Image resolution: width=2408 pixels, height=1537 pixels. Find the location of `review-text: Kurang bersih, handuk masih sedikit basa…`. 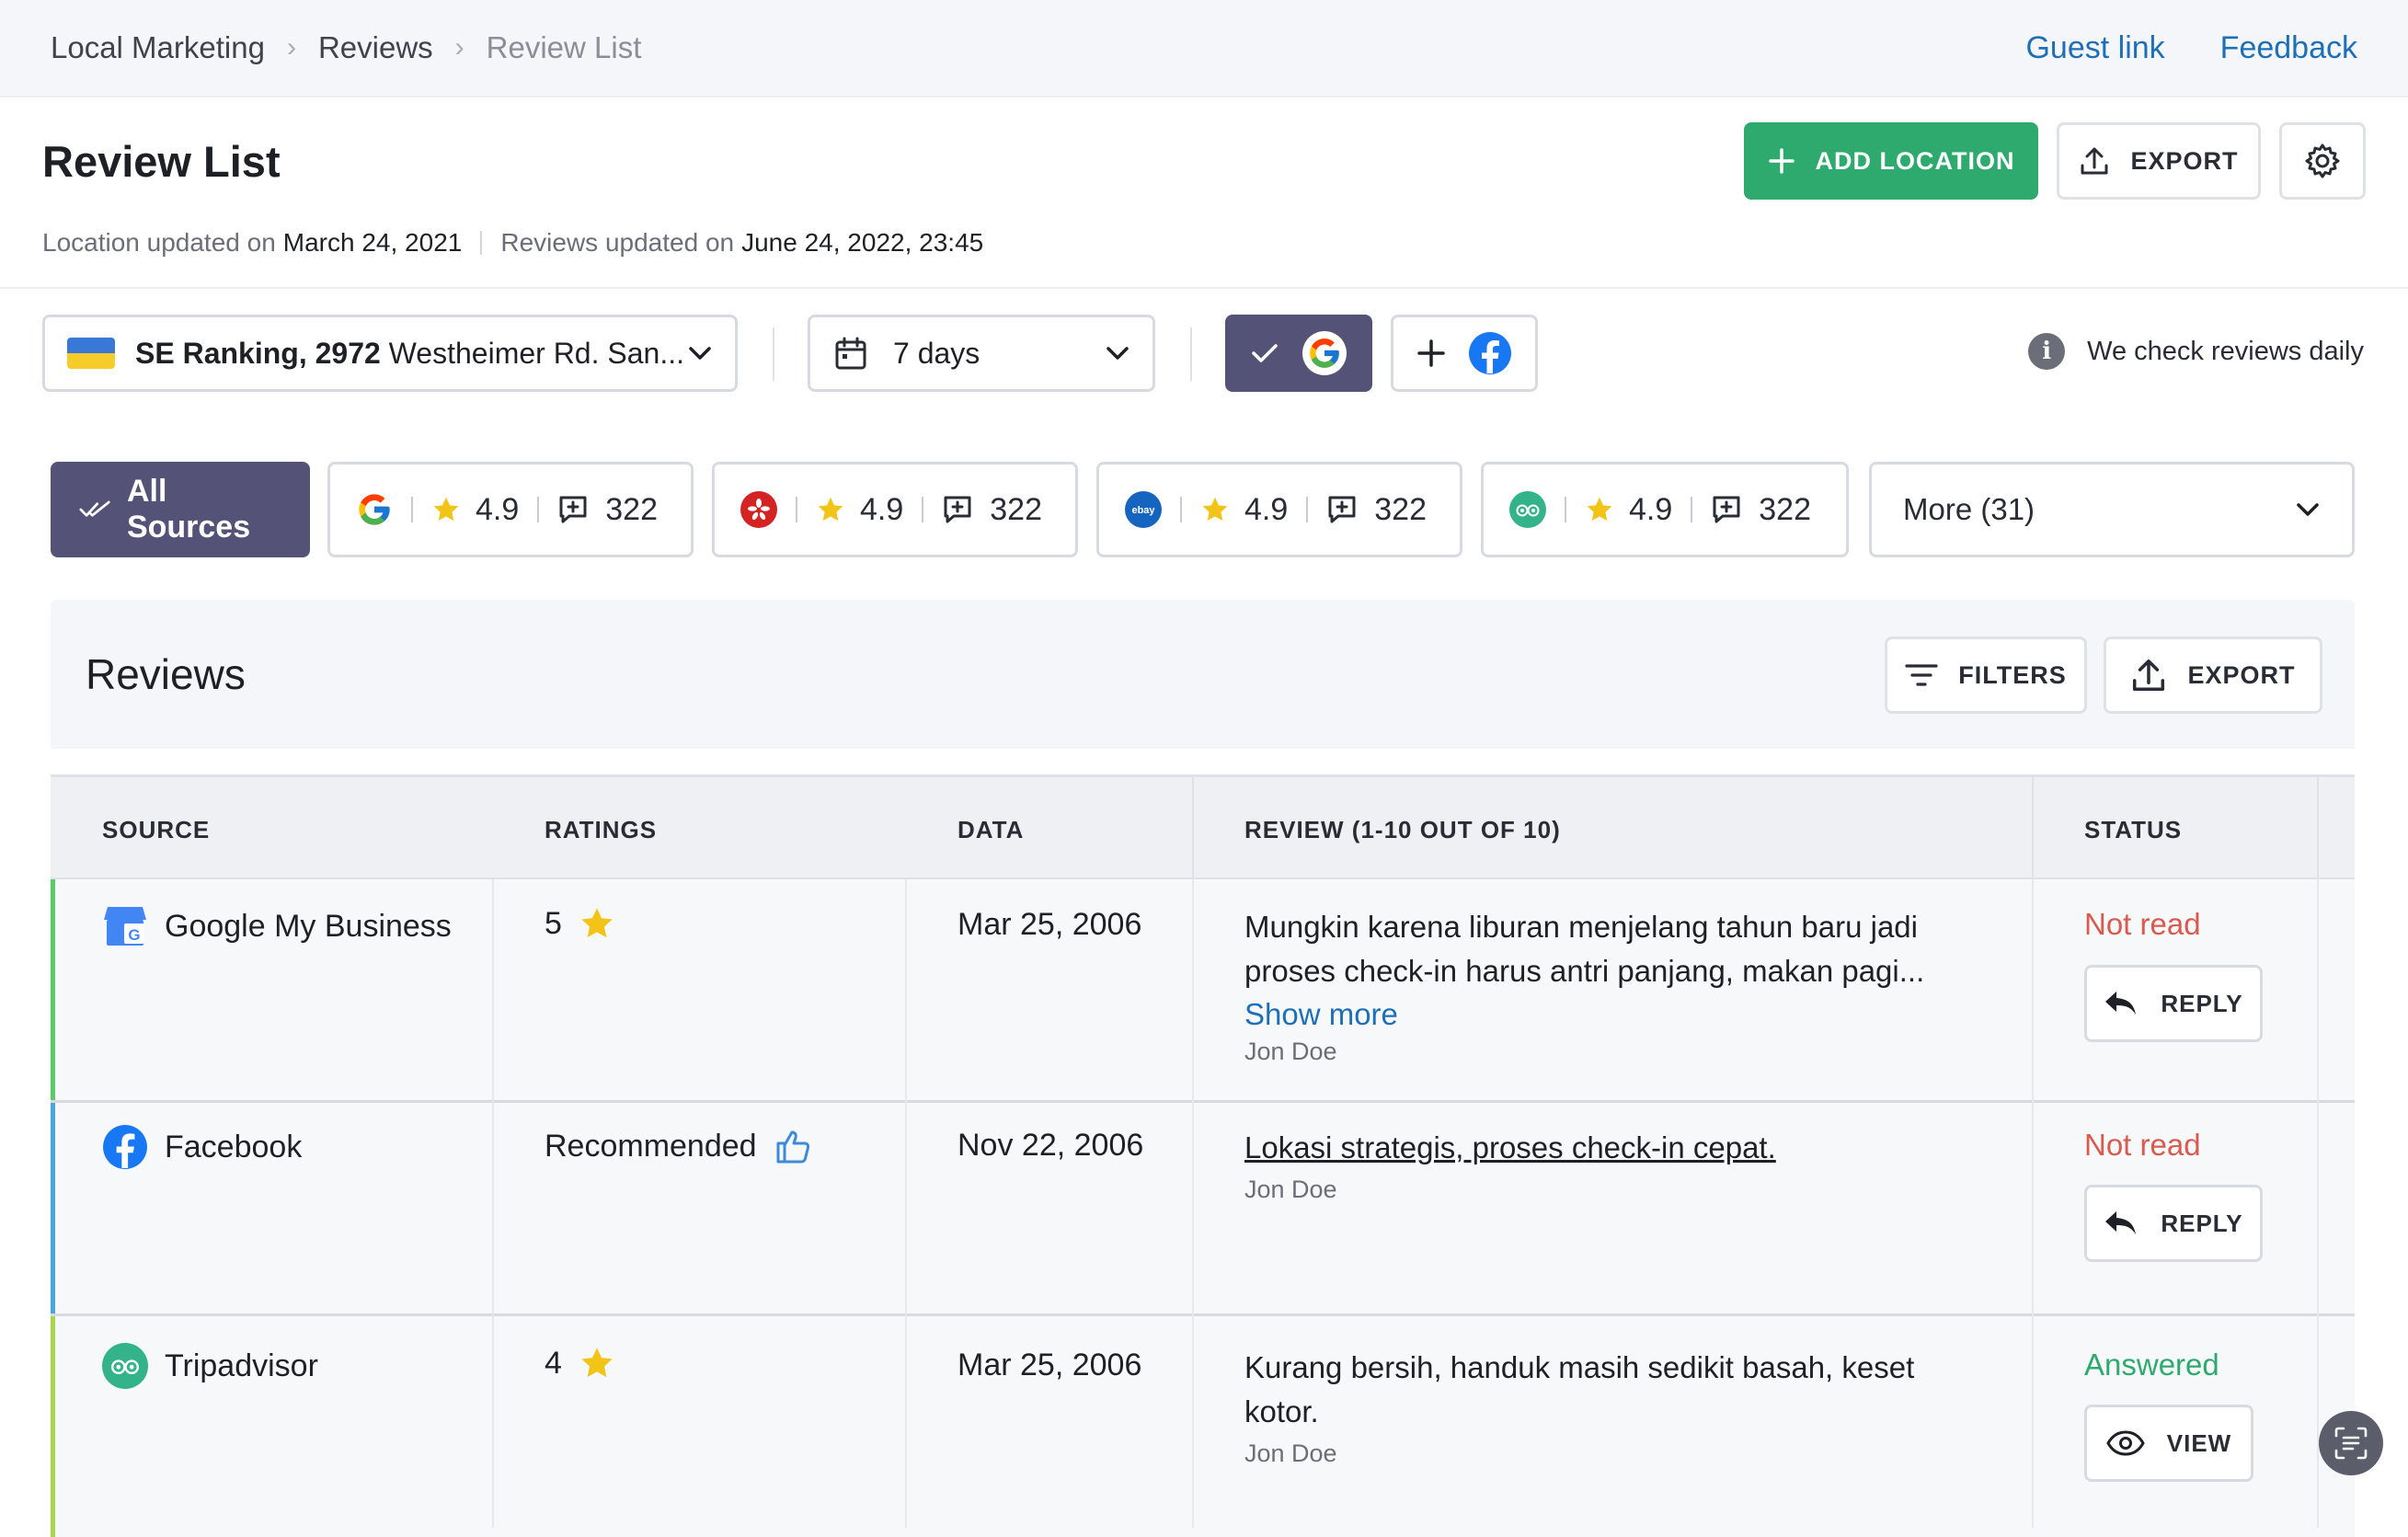

review-text: Kurang bersih, handuk masih sedikit basa… is located at coordinates (1579, 1389).